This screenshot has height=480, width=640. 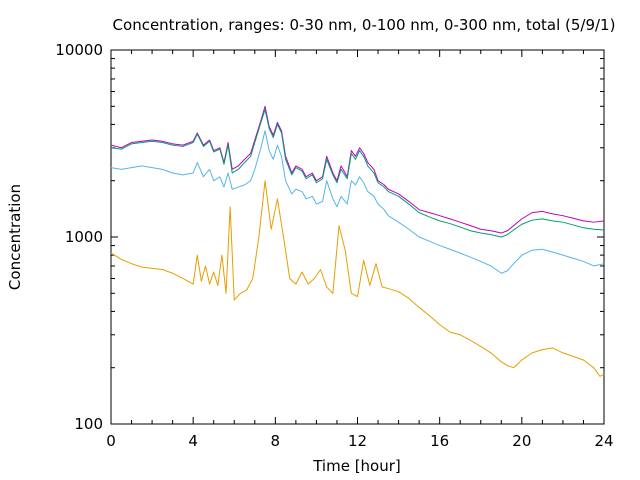 What do you see at coordinates (111, 441) in the screenshot?
I see `x-tick-label: 0` at bounding box center [111, 441].